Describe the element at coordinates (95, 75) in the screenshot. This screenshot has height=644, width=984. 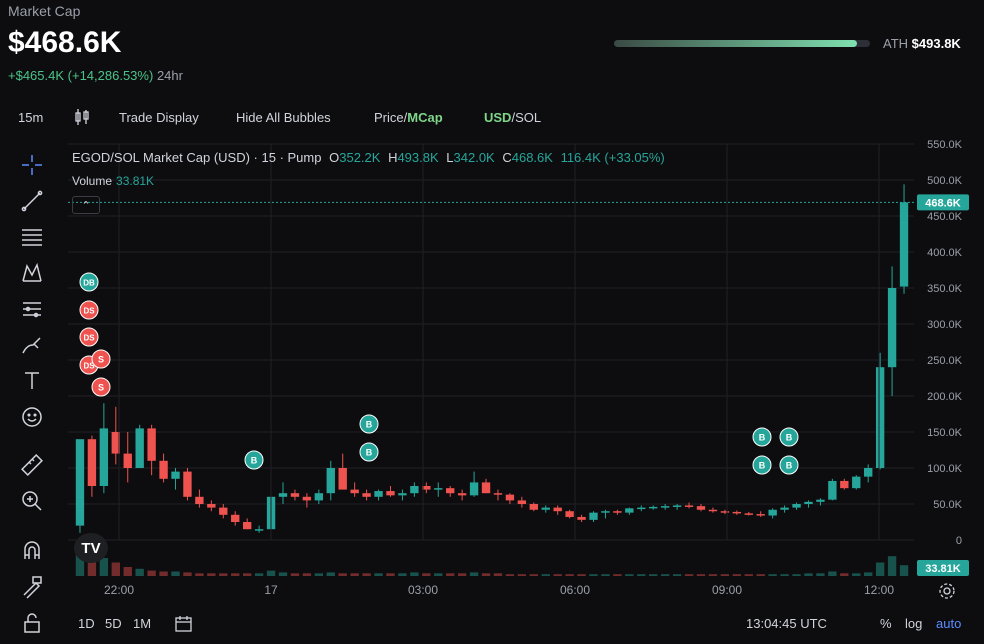
I see `market-cap-change: +$465.4K (+14,286.53%) 24hr` at that location.